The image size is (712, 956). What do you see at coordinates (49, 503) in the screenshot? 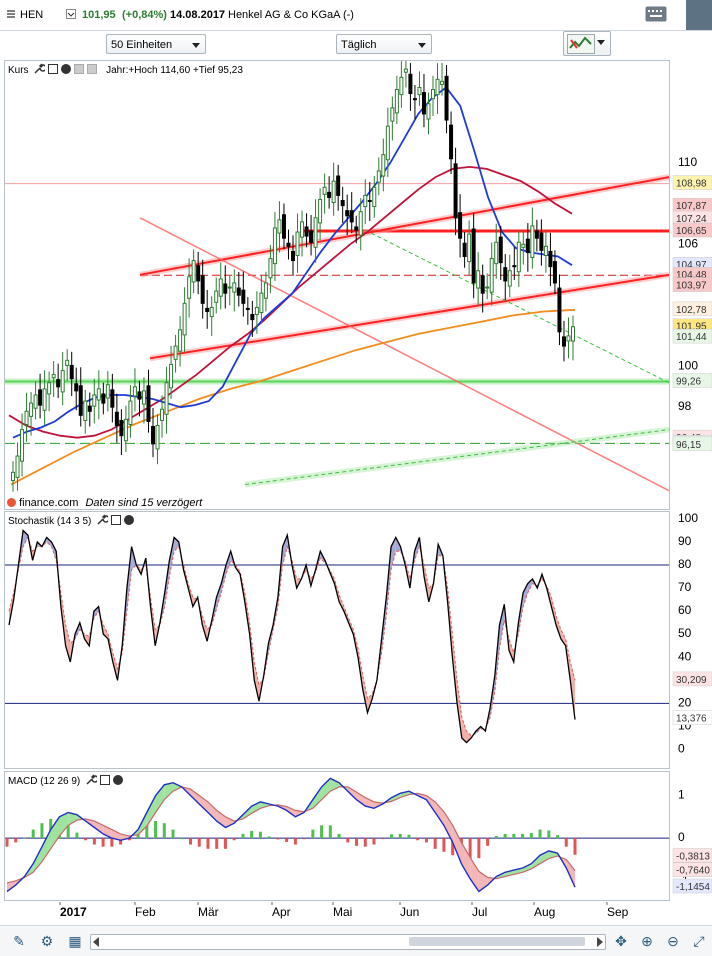
I see `watermark-text: finance.com` at bounding box center [49, 503].